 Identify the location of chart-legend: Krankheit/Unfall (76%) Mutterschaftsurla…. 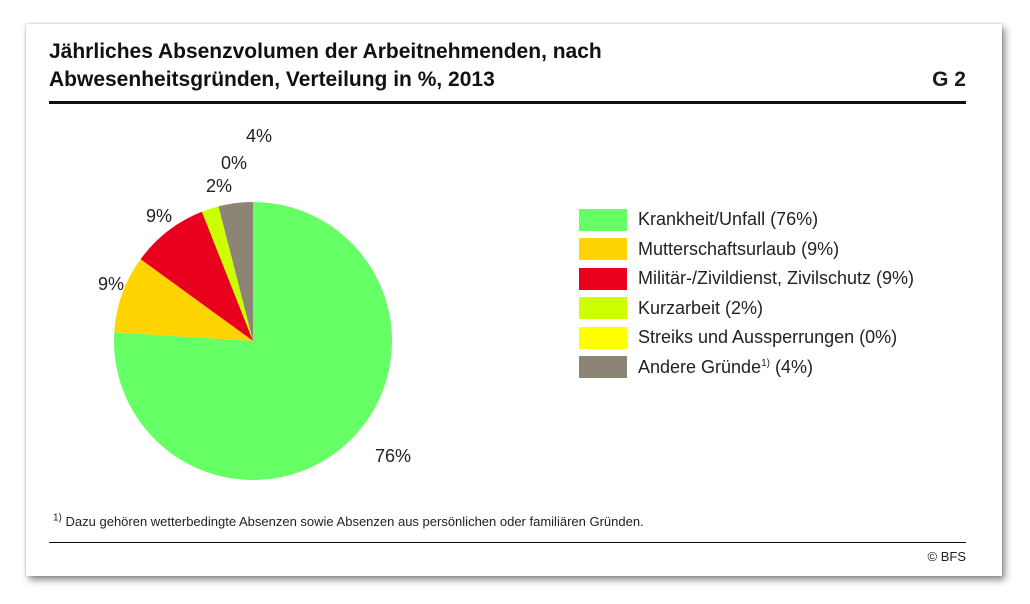
(746, 293).